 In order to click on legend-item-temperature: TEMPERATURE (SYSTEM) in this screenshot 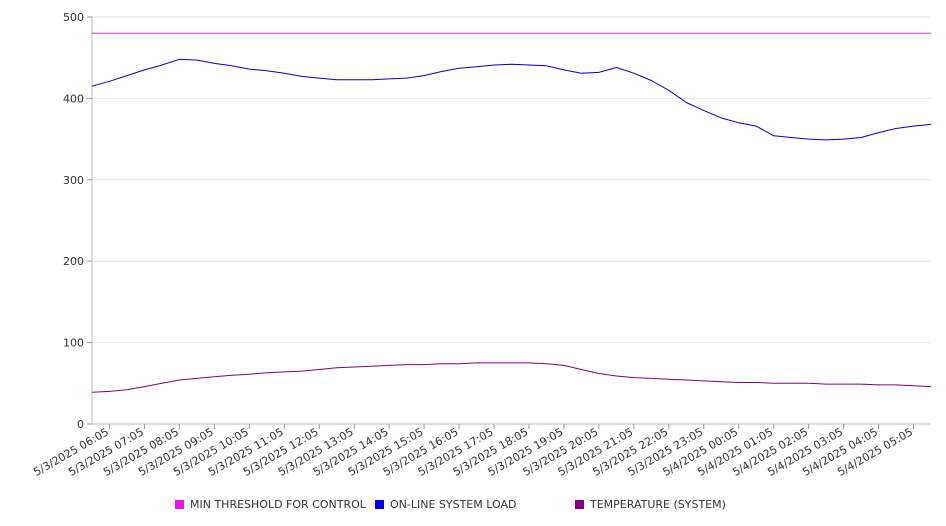, I will do `click(650, 504)`.